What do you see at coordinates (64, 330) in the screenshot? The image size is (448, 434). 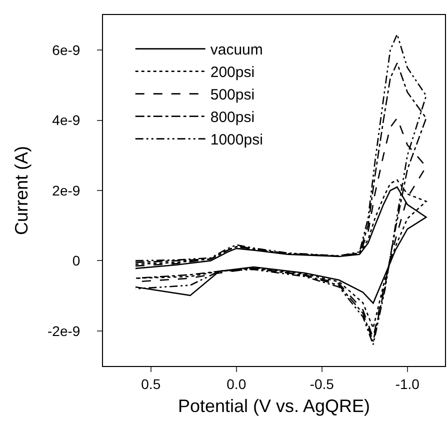 I see `y-tick-label: -2e-9` at bounding box center [64, 330].